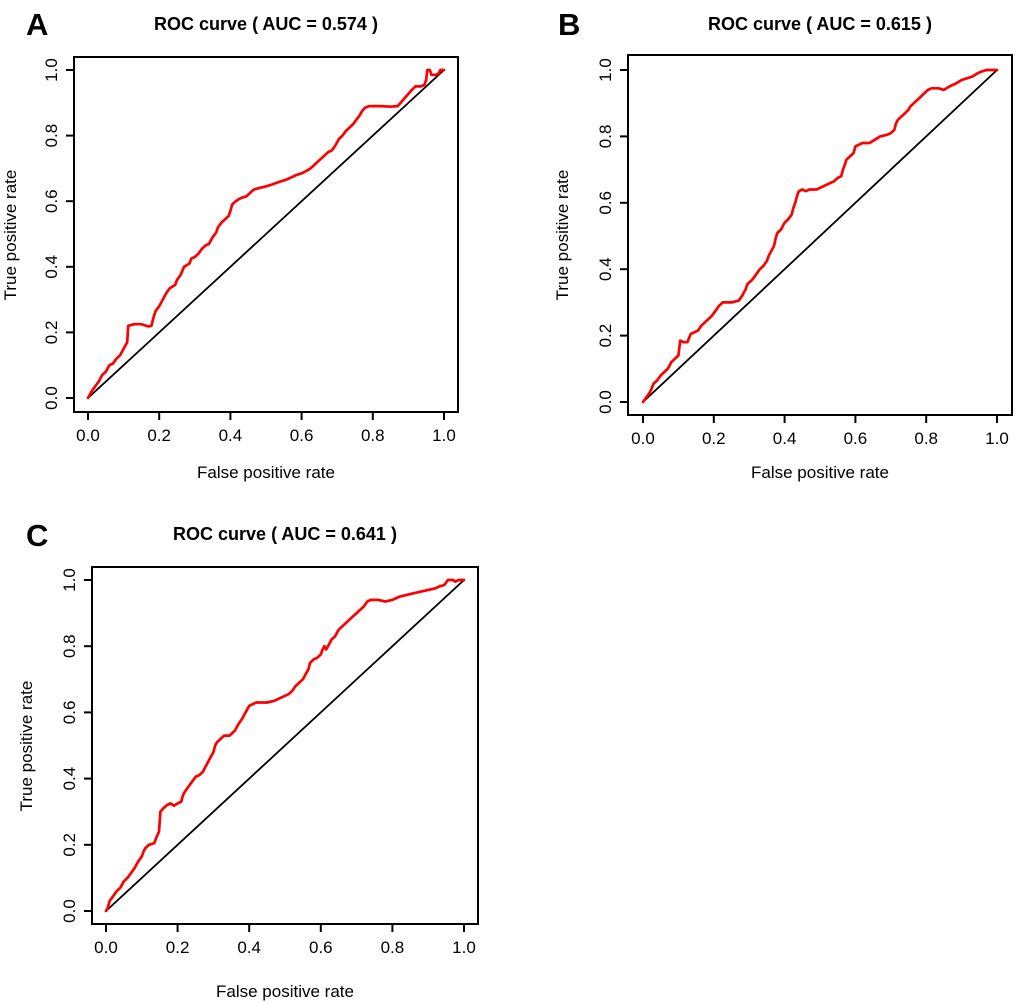 The width and height of the screenshot is (1020, 1002). I want to click on panel-letter-c: C, so click(37, 535).